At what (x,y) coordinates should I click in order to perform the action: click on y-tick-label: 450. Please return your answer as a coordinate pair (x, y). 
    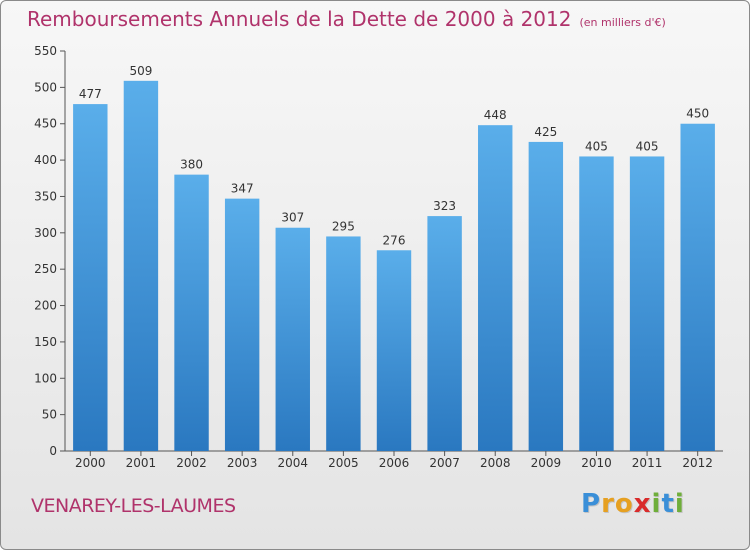
    Looking at the image, I should click on (45, 124).